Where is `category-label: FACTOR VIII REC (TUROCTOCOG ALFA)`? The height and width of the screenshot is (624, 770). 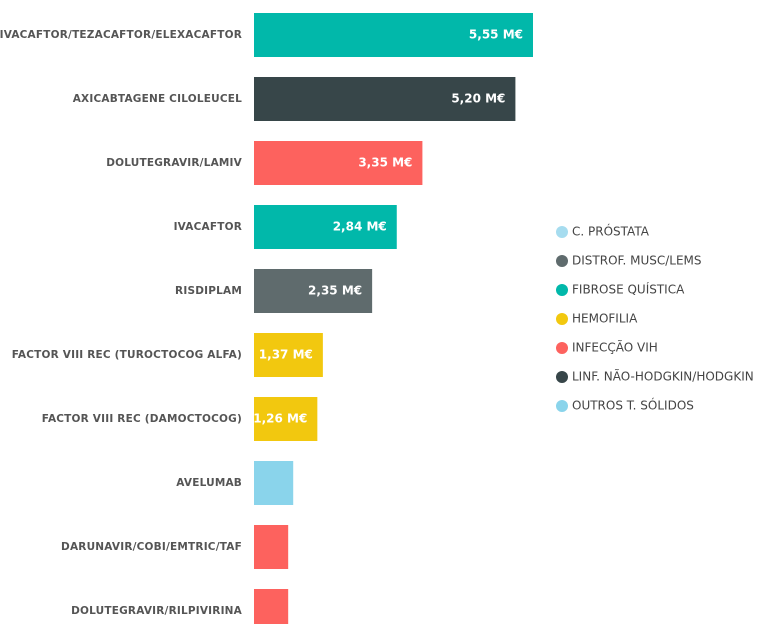 category-label: FACTOR VIII REC (TUROCTOCOG ALFA) is located at coordinates (127, 355).